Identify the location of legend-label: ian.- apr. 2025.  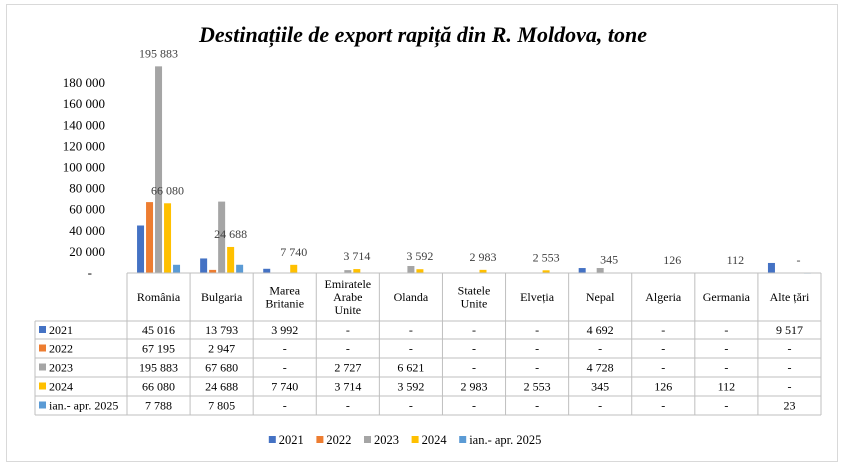
(505, 440).